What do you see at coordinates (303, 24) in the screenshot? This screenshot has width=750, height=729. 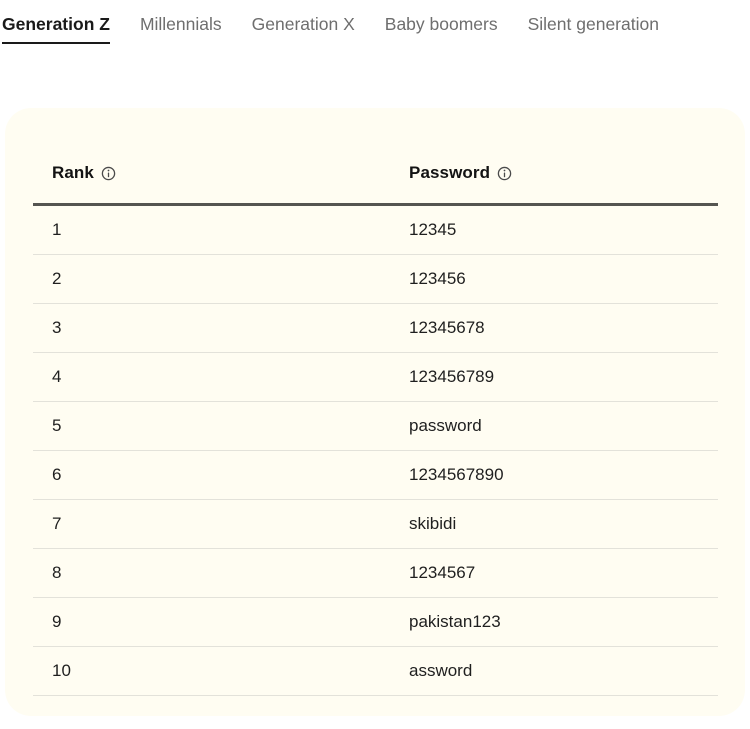 I see `tab-label: Generation X` at bounding box center [303, 24].